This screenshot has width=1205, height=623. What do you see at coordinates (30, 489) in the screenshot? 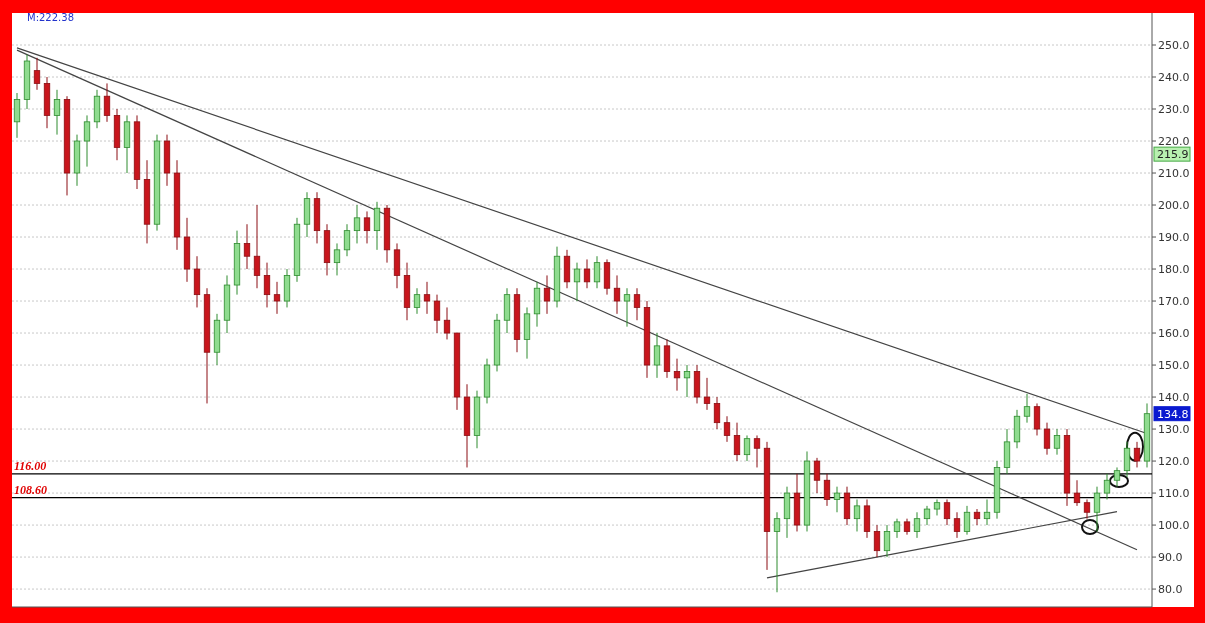
I see `ref-line-label: 108.60` at bounding box center [30, 489].